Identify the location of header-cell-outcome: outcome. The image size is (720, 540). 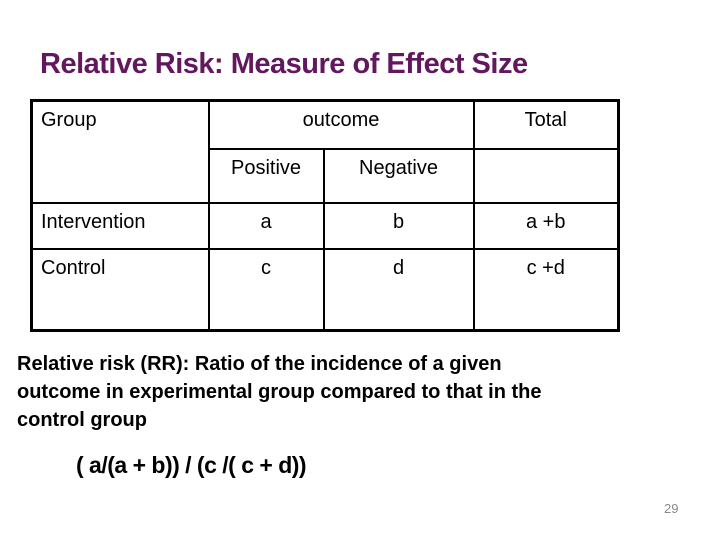
(341, 124).